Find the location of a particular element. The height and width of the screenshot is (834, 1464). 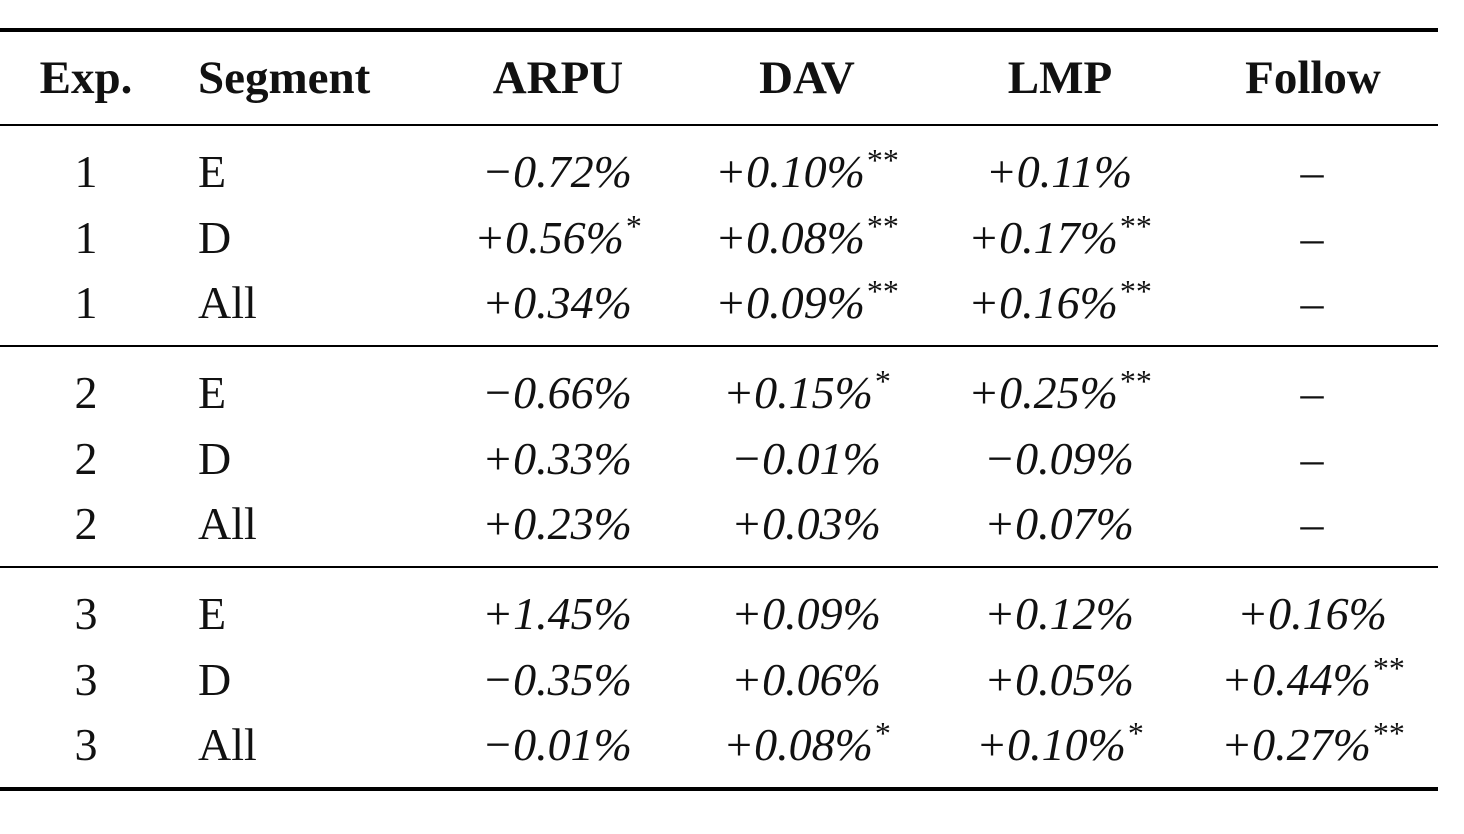

cell-arpu: −0.66% is located at coordinates (558, 386).